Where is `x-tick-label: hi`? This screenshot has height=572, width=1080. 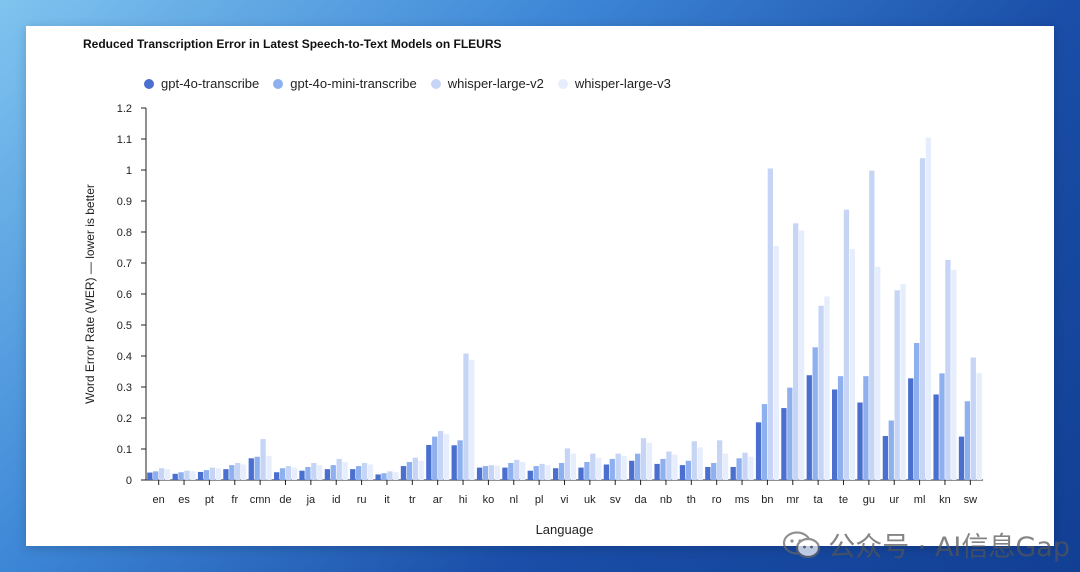
x-tick-label: hi is located at coordinates (463, 500).